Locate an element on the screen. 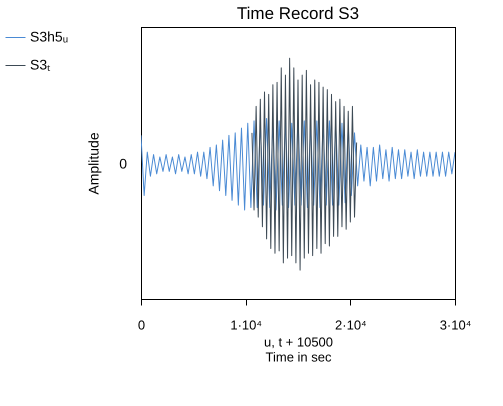  x-tick-label: 1·10⁴ is located at coordinates (246, 325).